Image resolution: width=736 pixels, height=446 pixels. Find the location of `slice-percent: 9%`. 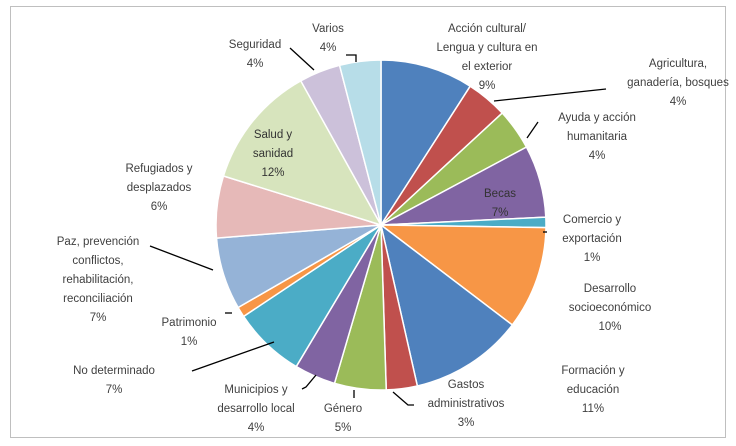

slice-percent: 9% is located at coordinates (487, 86).